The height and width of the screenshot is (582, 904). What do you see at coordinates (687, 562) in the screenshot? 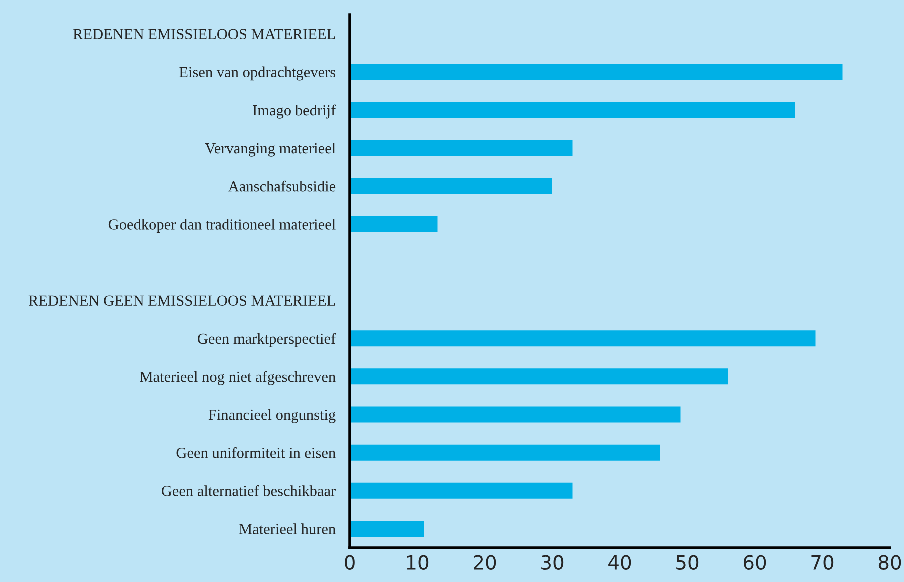
I see `x-tick-label: 50` at bounding box center [687, 562].